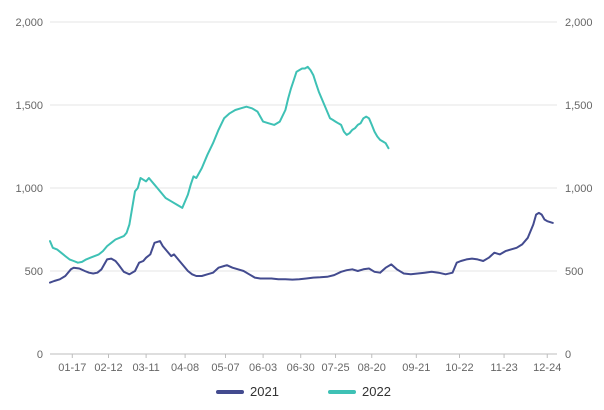  I want to click on legend: 2021 2022, so click(303, 391).